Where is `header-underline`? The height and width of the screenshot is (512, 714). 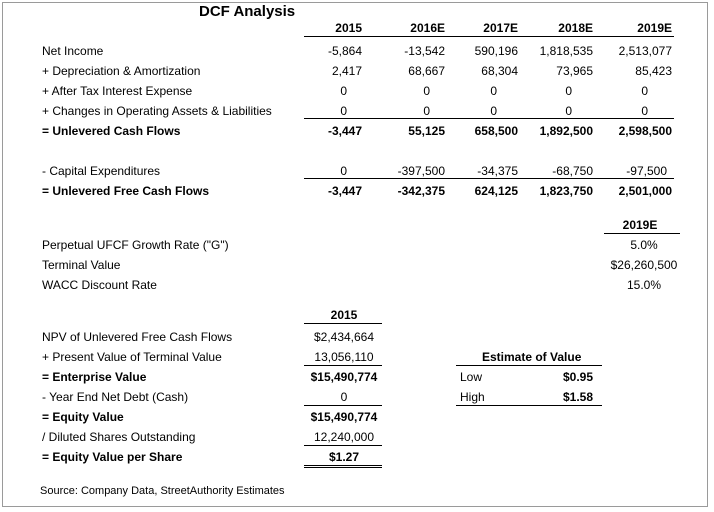
header-underline is located at coordinates (489, 36).